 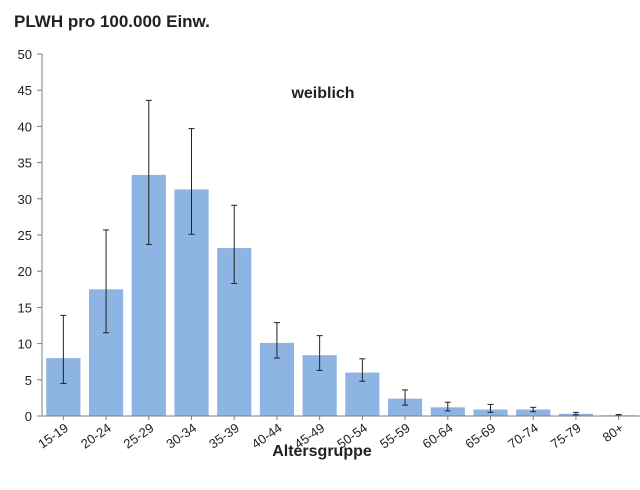 I want to click on y-tick-label: 15, so click(x=25, y=307).